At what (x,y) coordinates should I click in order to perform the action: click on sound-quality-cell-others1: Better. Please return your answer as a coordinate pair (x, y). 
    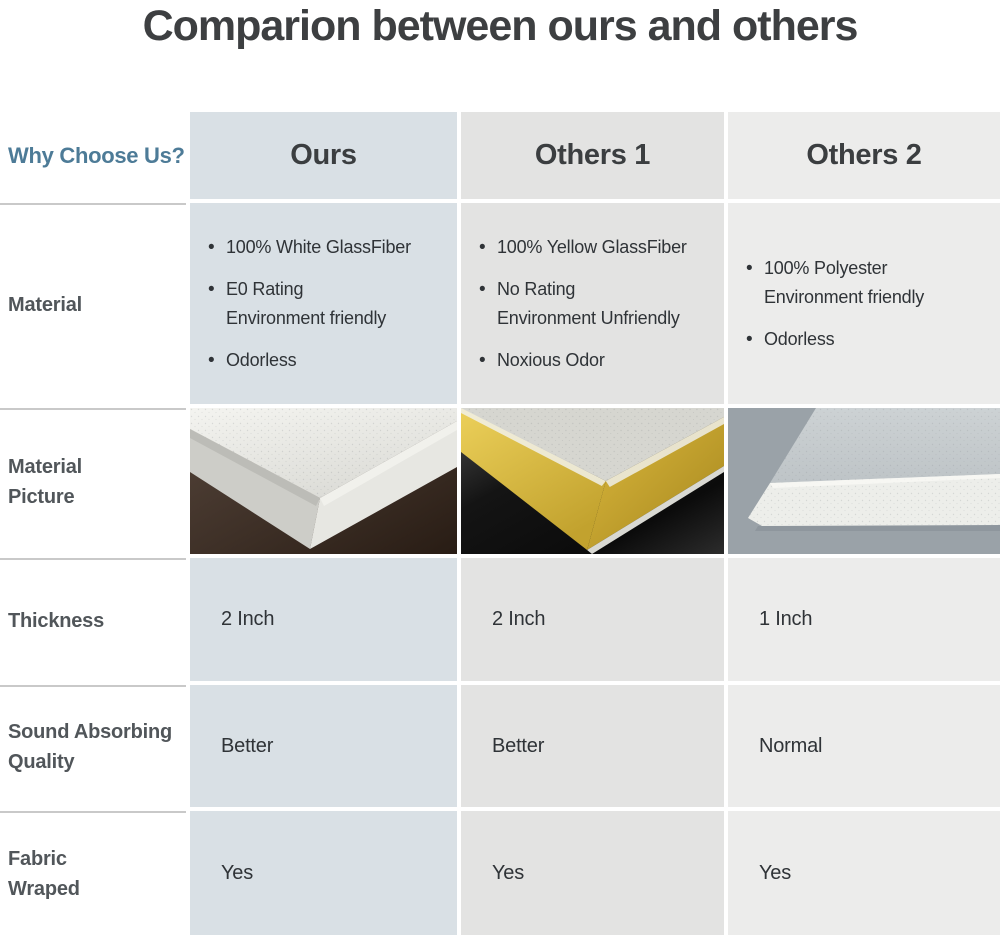
    Looking at the image, I should click on (592, 746).